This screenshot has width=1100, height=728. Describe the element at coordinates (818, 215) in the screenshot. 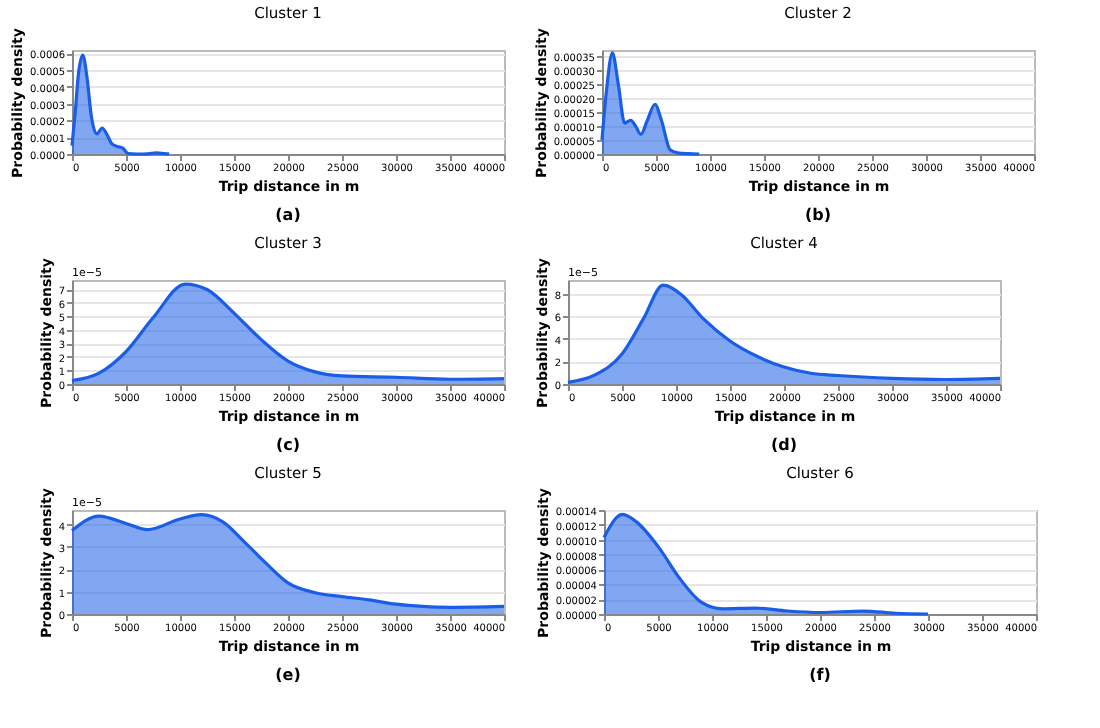

I see `text: (b)` at that location.